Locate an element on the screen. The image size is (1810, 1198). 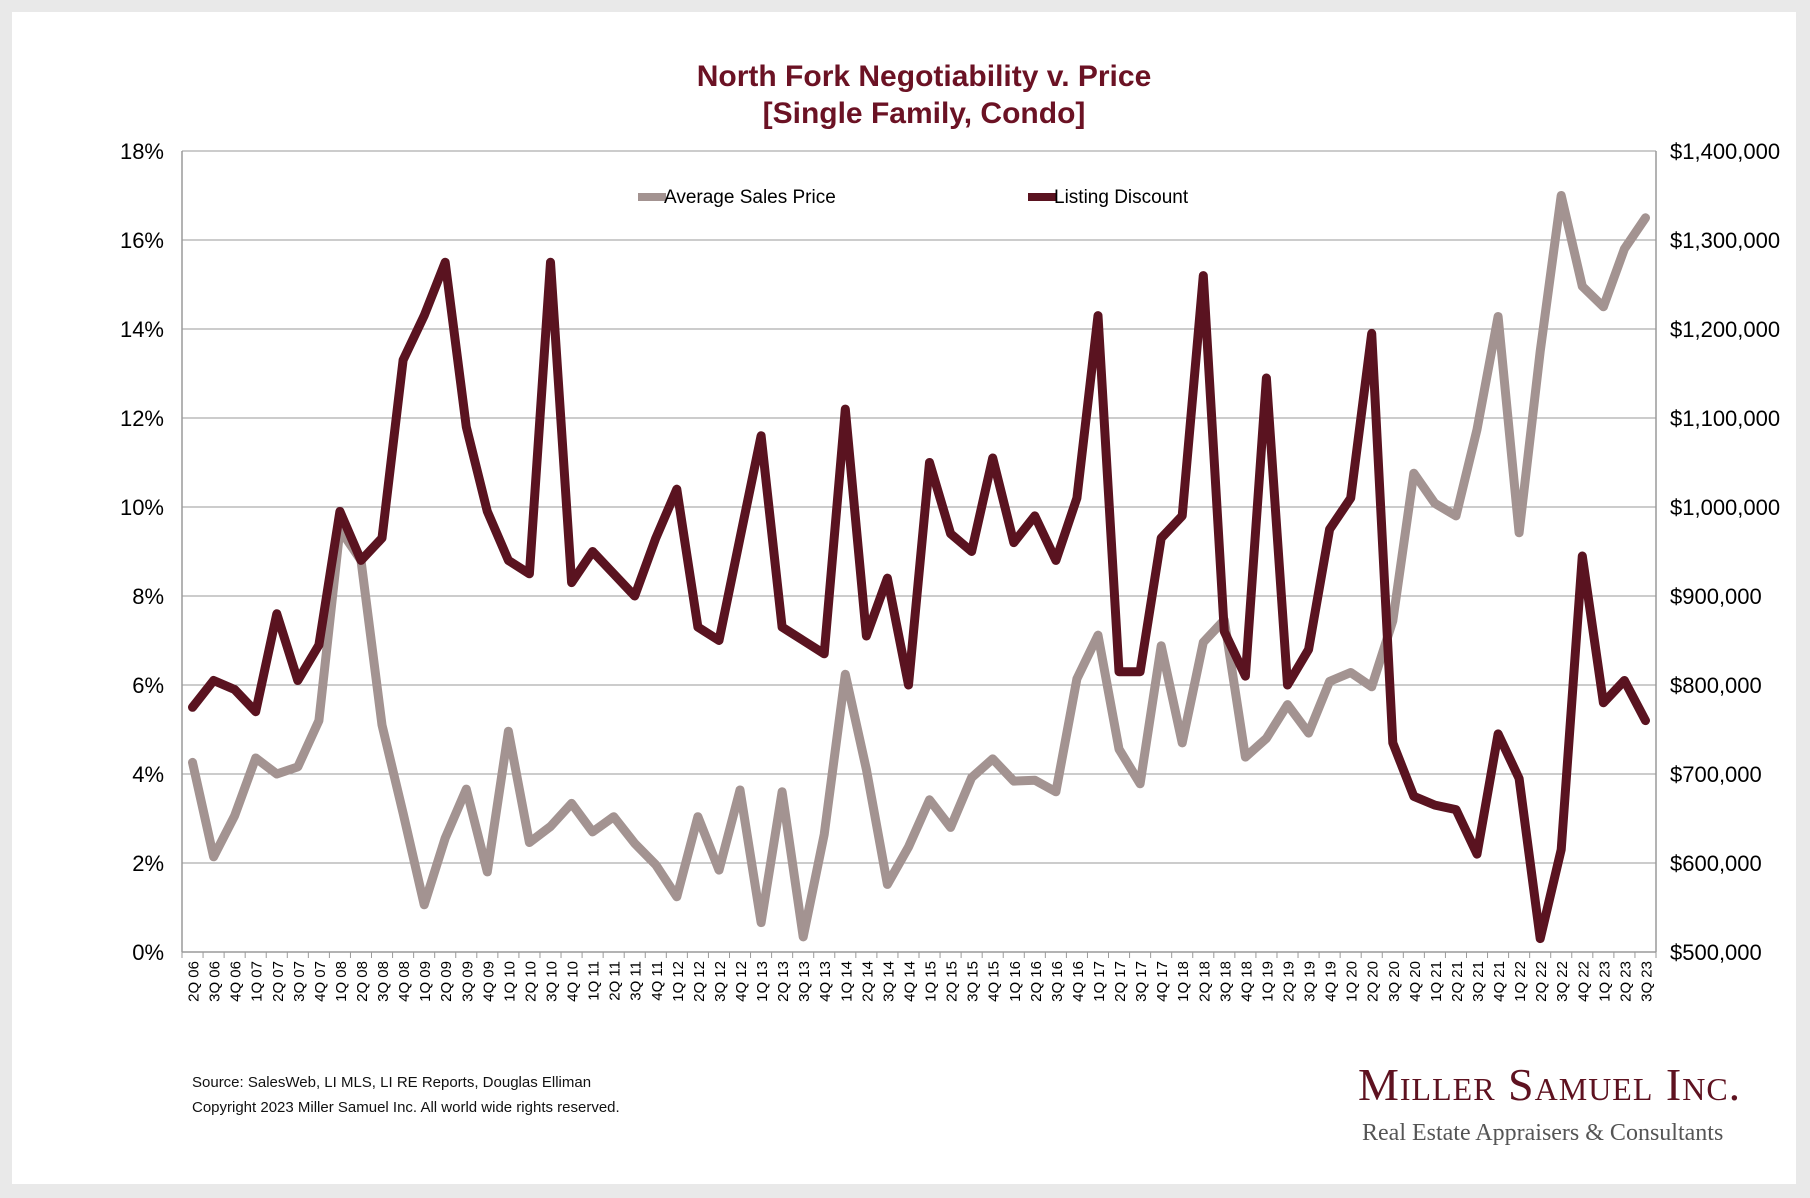
x-axis-tick-label: 3Q 12 is located at coordinates (720, 981).